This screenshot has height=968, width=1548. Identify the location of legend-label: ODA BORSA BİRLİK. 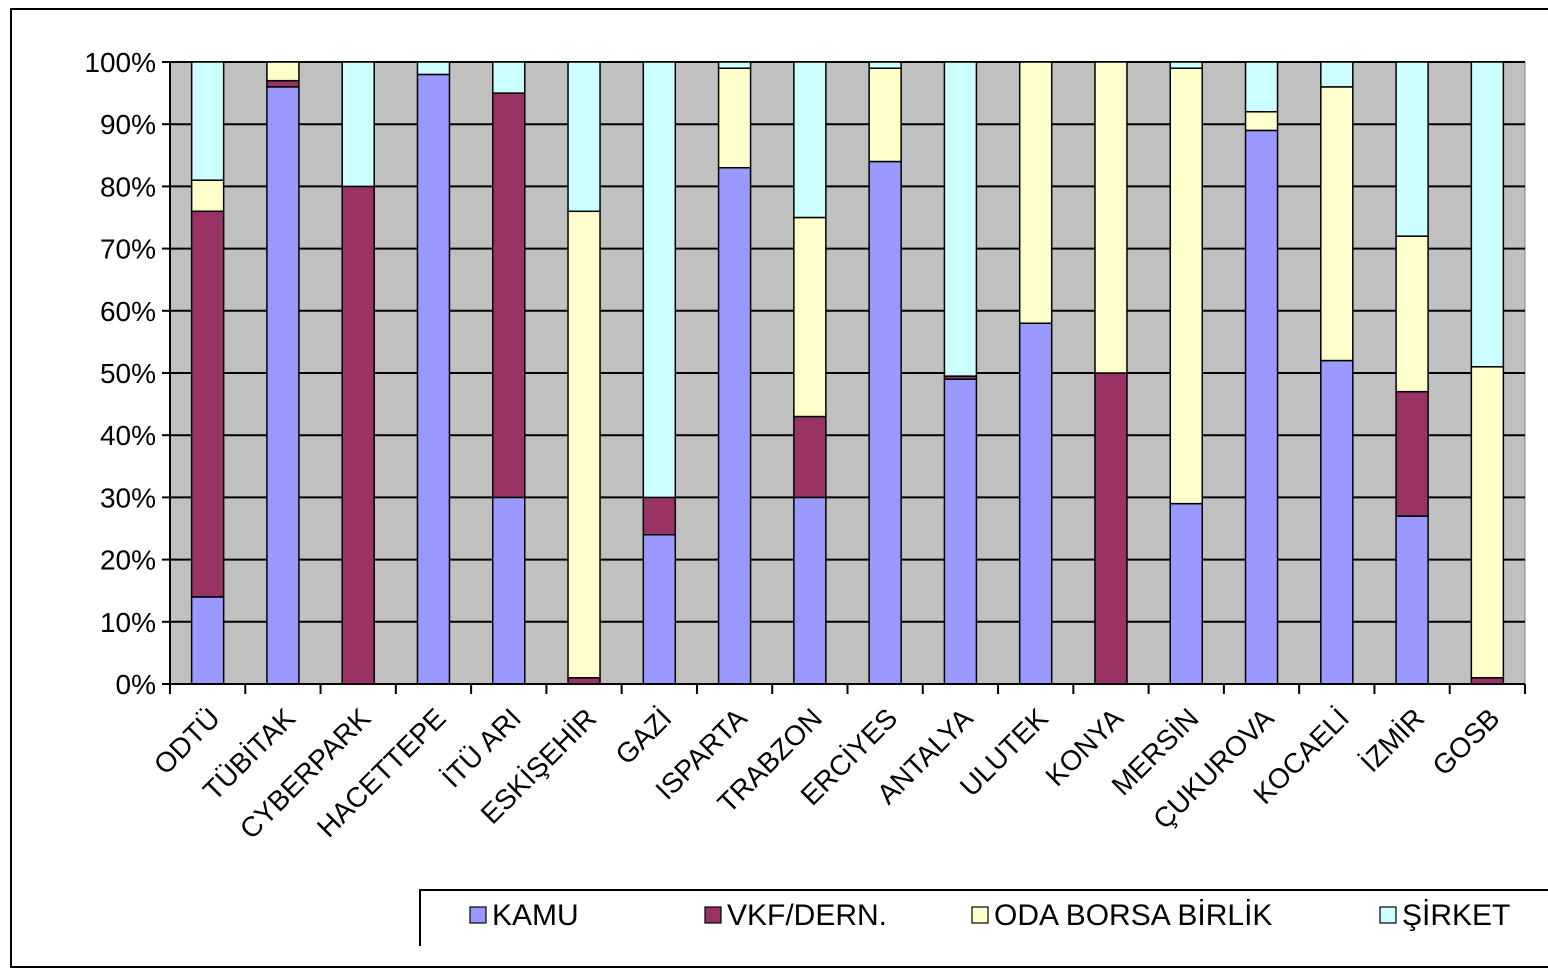
(1133, 915).